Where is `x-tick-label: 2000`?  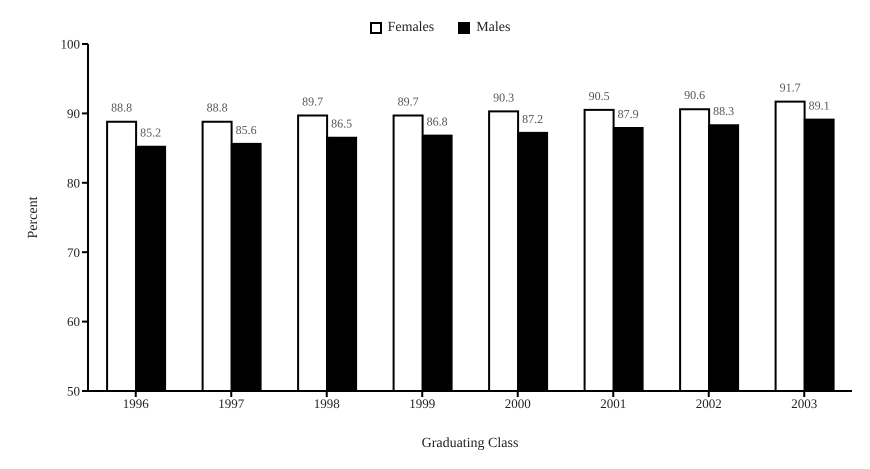
x-tick-label: 2000 is located at coordinates (517, 404).